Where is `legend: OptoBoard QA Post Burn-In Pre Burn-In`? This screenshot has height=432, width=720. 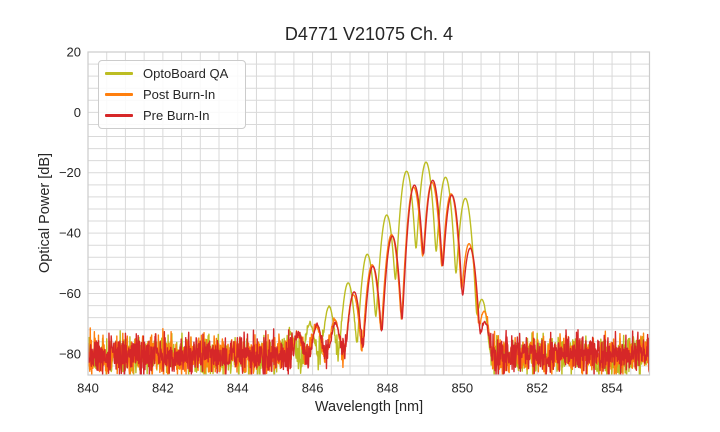
legend: OptoBoard QA Post Burn-In Pre Burn-In is located at coordinates (172, 94).